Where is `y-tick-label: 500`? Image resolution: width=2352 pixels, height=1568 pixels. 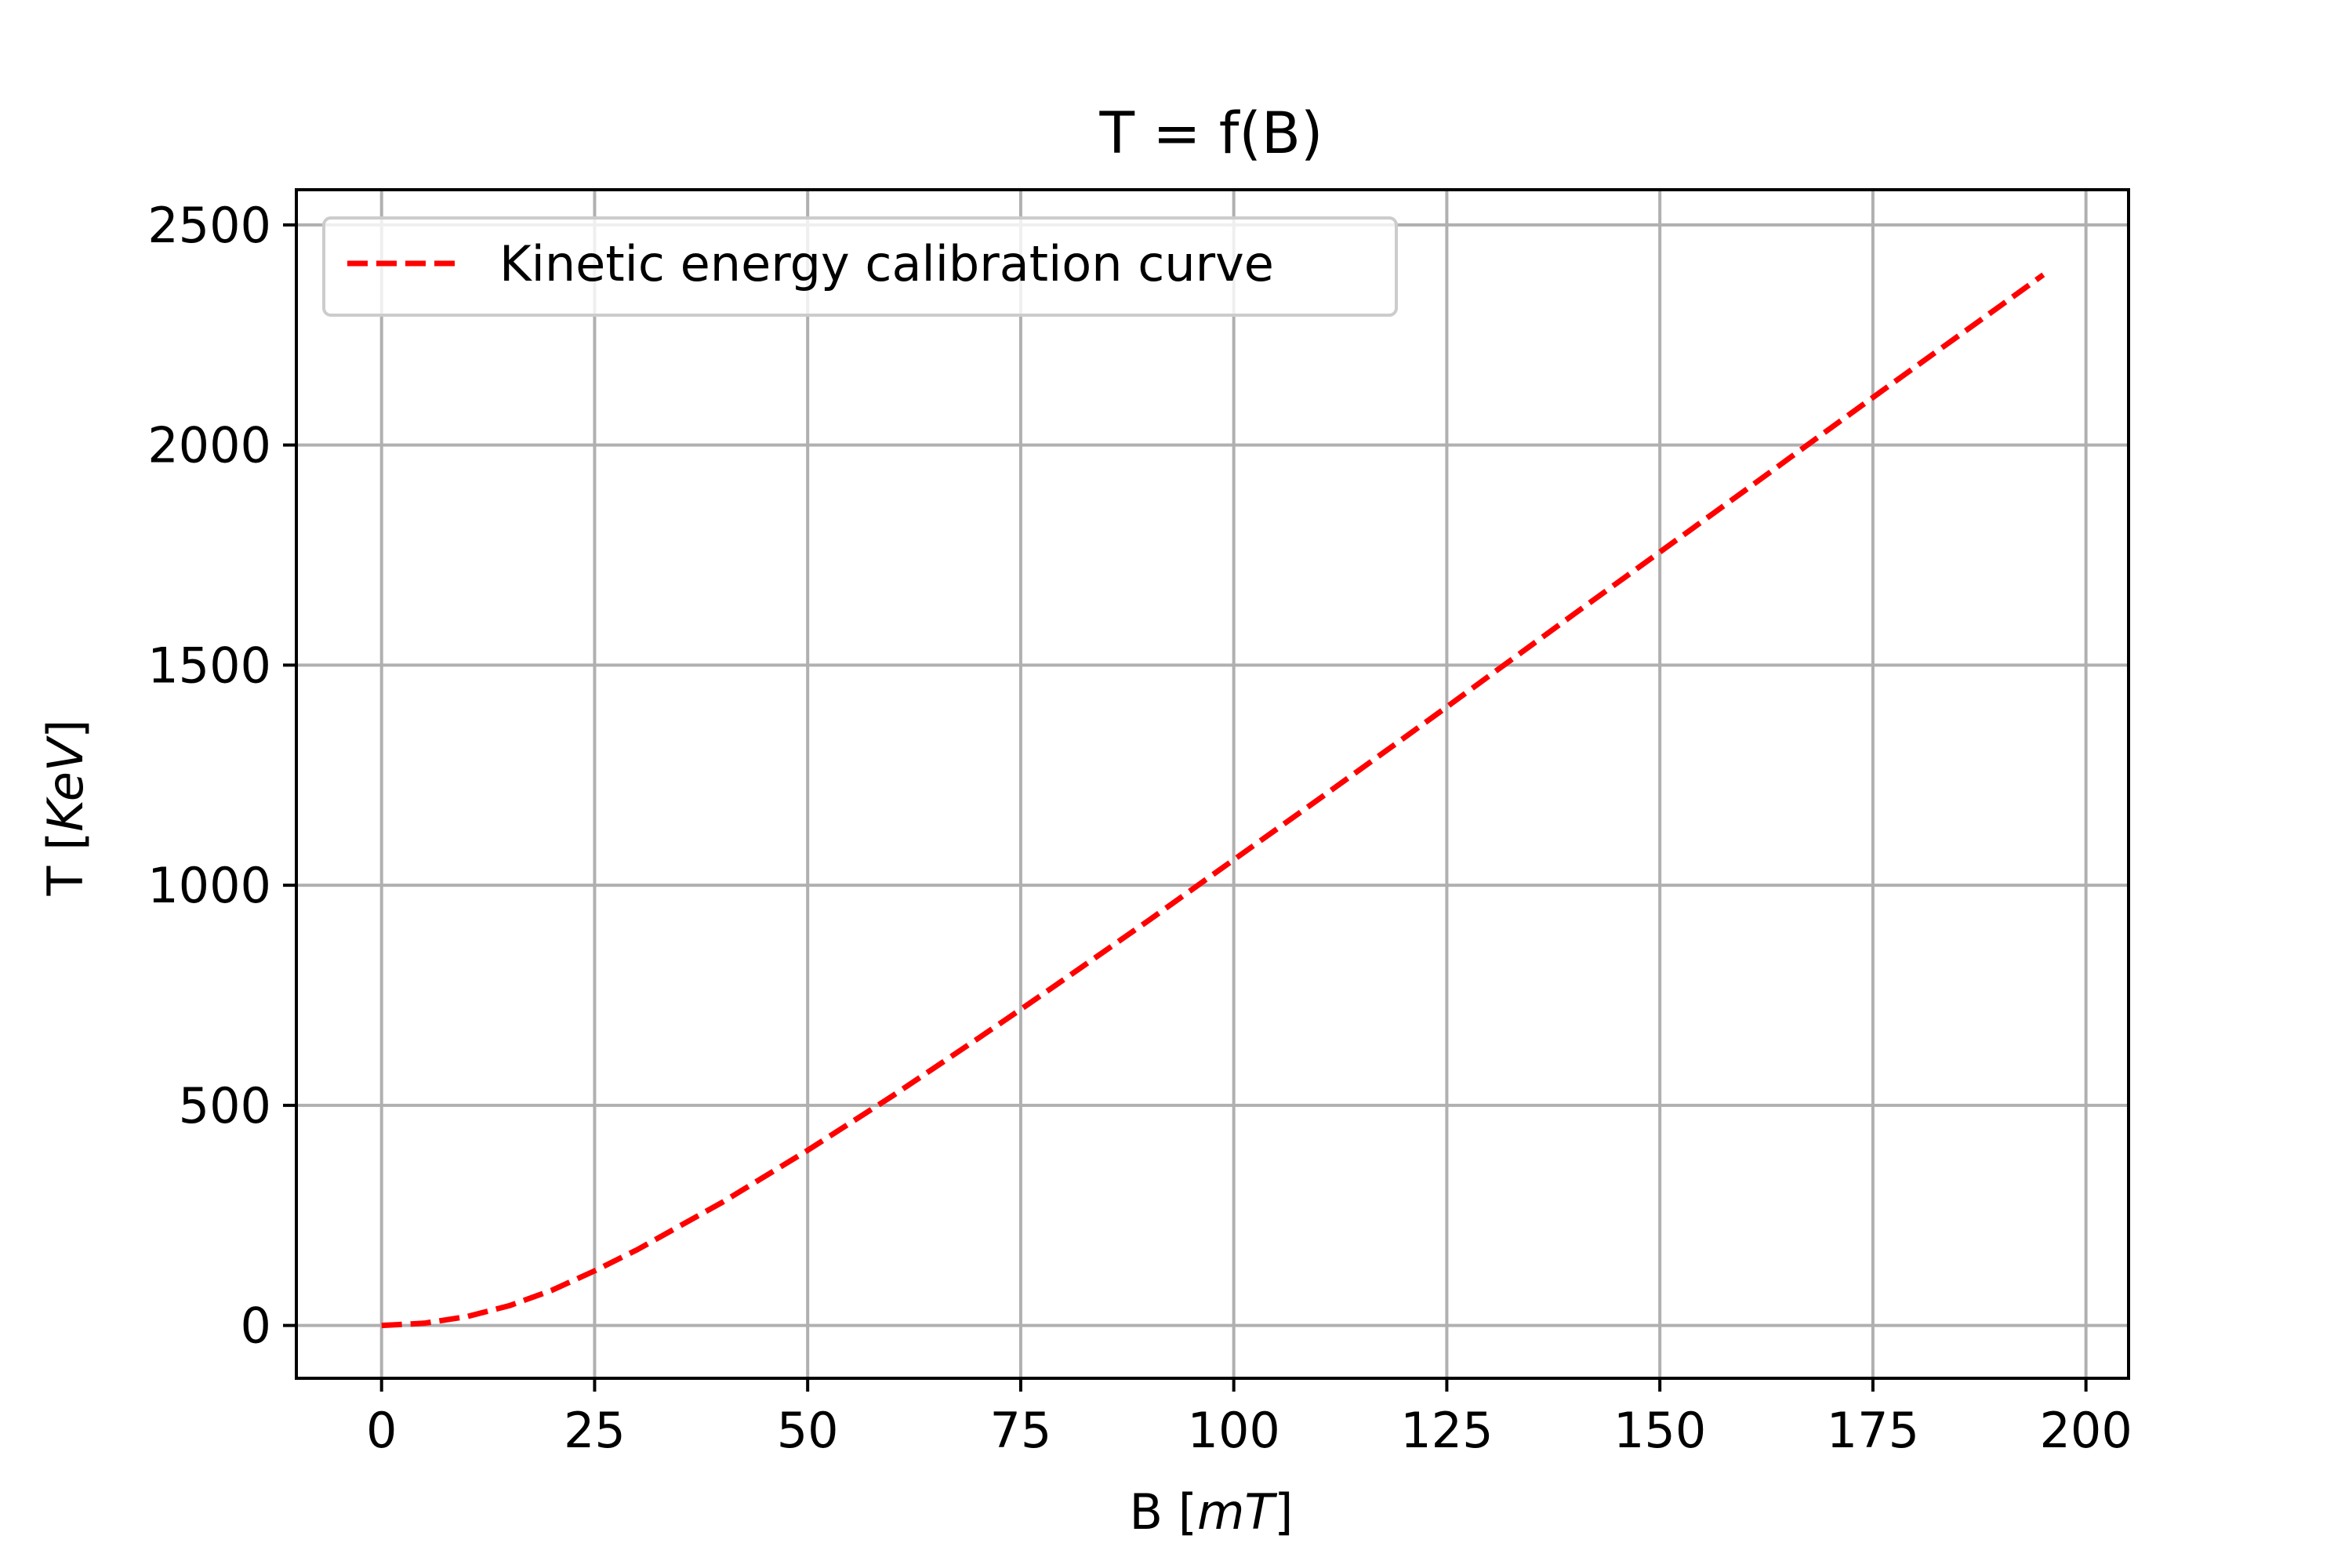
y-tick-label: 500 is located at coordinates (225, 1105).